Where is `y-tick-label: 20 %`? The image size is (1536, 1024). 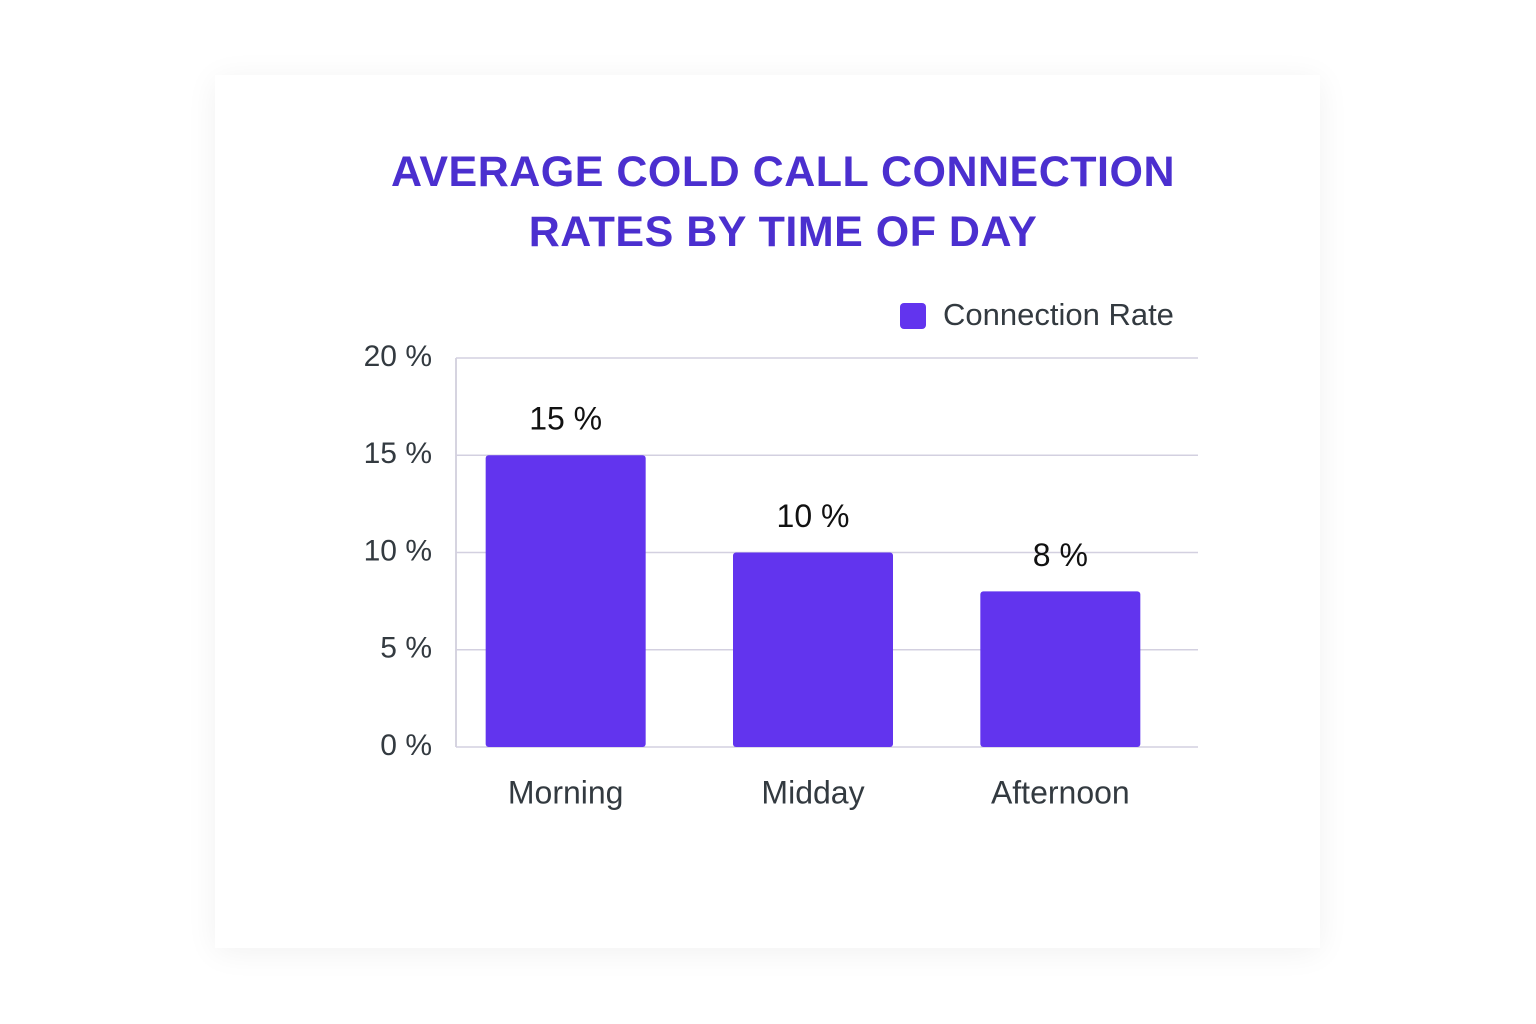
y-tick-label: 20 % is located at coordinates (398, 356).